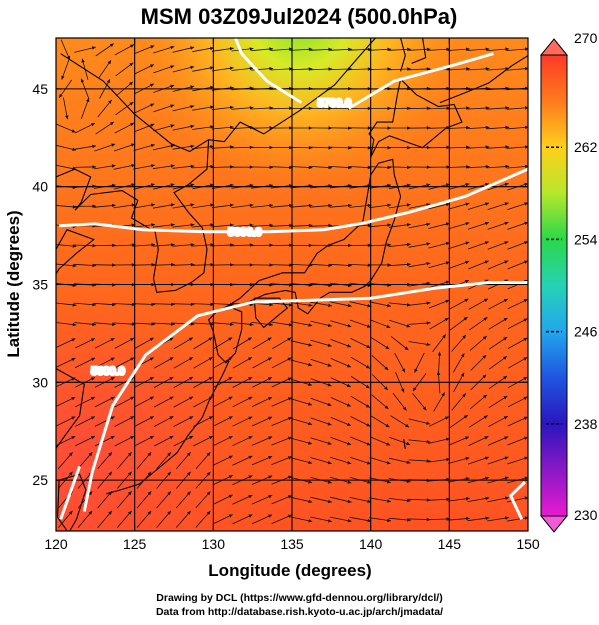 The image size is (599, 625). What do you see at coordinates (572, 276) in the screenshot?
I see `colorbar-ticks: 270 262 254 246 238 230` at bounding box center [572, 276].